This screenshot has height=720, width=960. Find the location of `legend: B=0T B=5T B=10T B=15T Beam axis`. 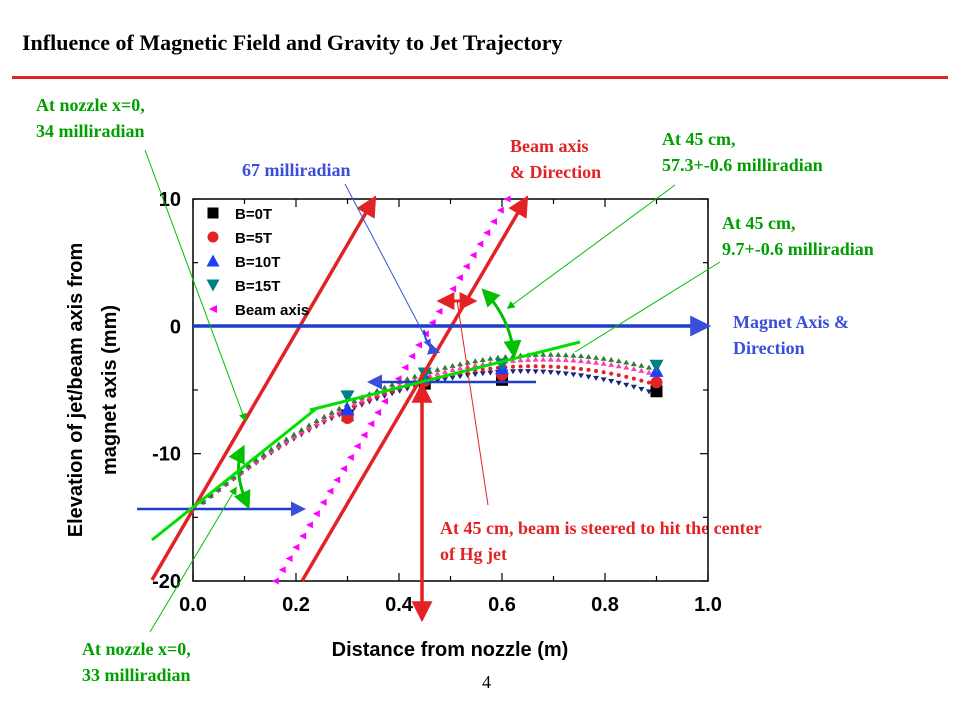

legend: B=0T B=5T B=10T B=15T Beam axis is located at coordinates (257, 262).